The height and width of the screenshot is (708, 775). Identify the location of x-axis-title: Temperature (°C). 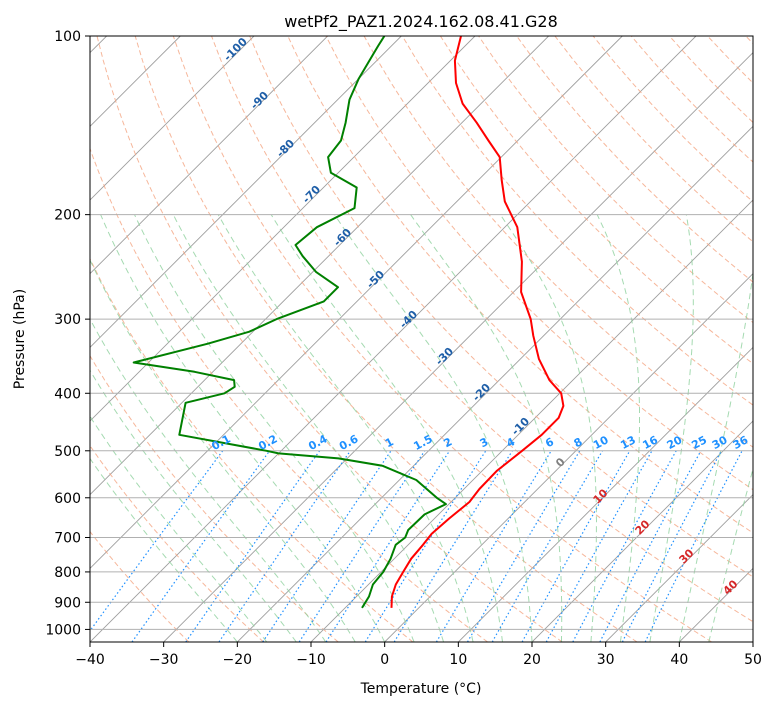
(421, 689).